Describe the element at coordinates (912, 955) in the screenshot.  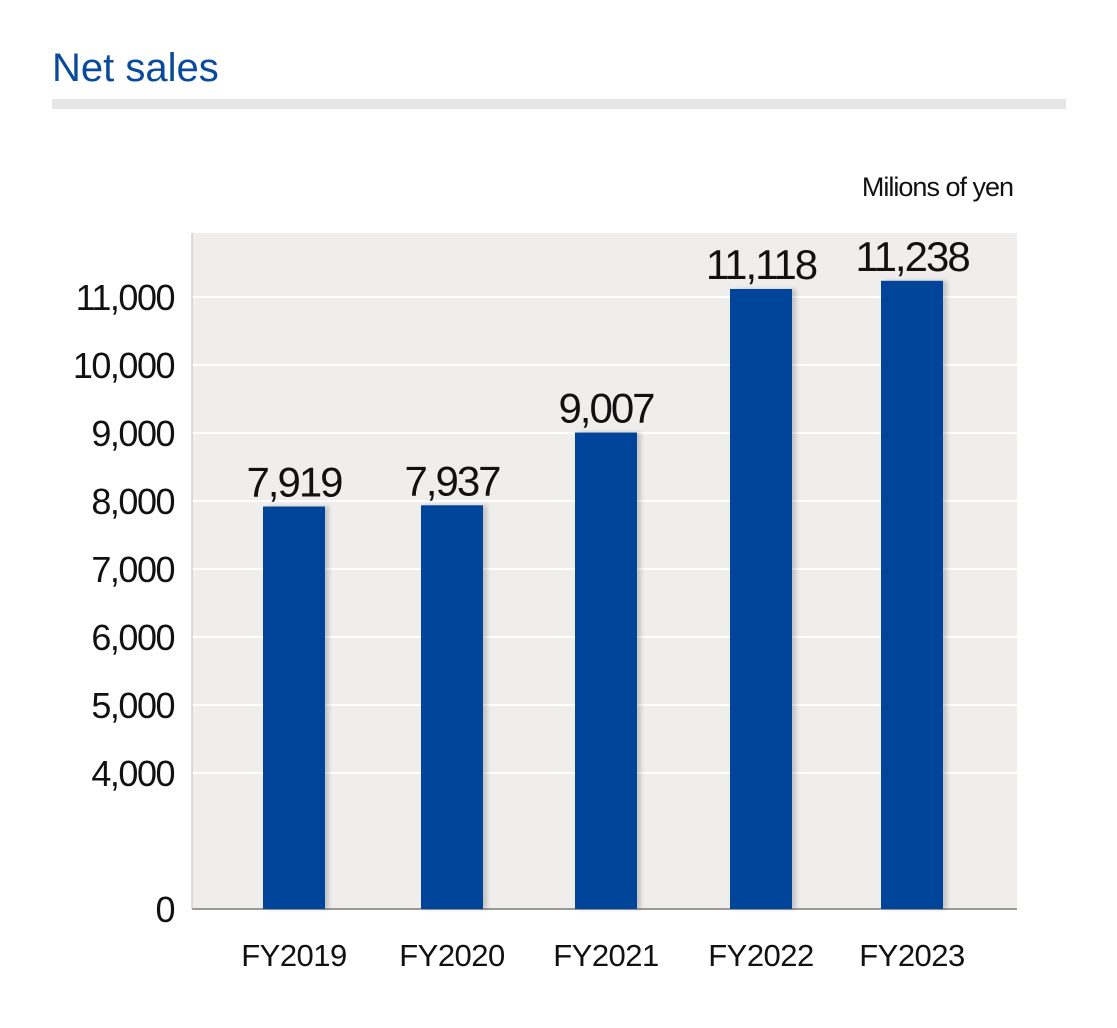
I see `x-tick-label: FY2023` at that location.